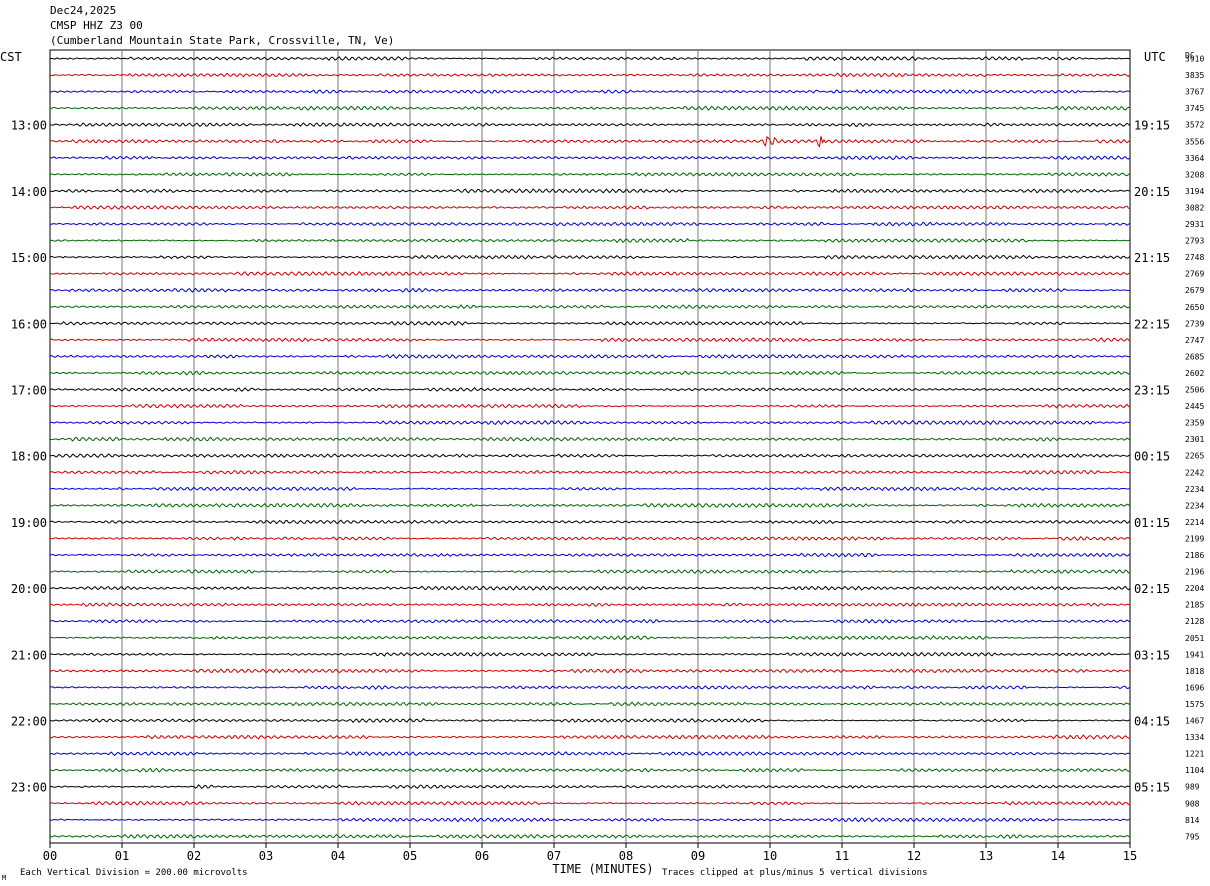 Image resolution: width=1210 pixels, height=886 pixels. What do you see at coordinates (1194, 605) in the screenshot?
I see `trace-dc-value: 2185` at bounding box center [1194, 605].